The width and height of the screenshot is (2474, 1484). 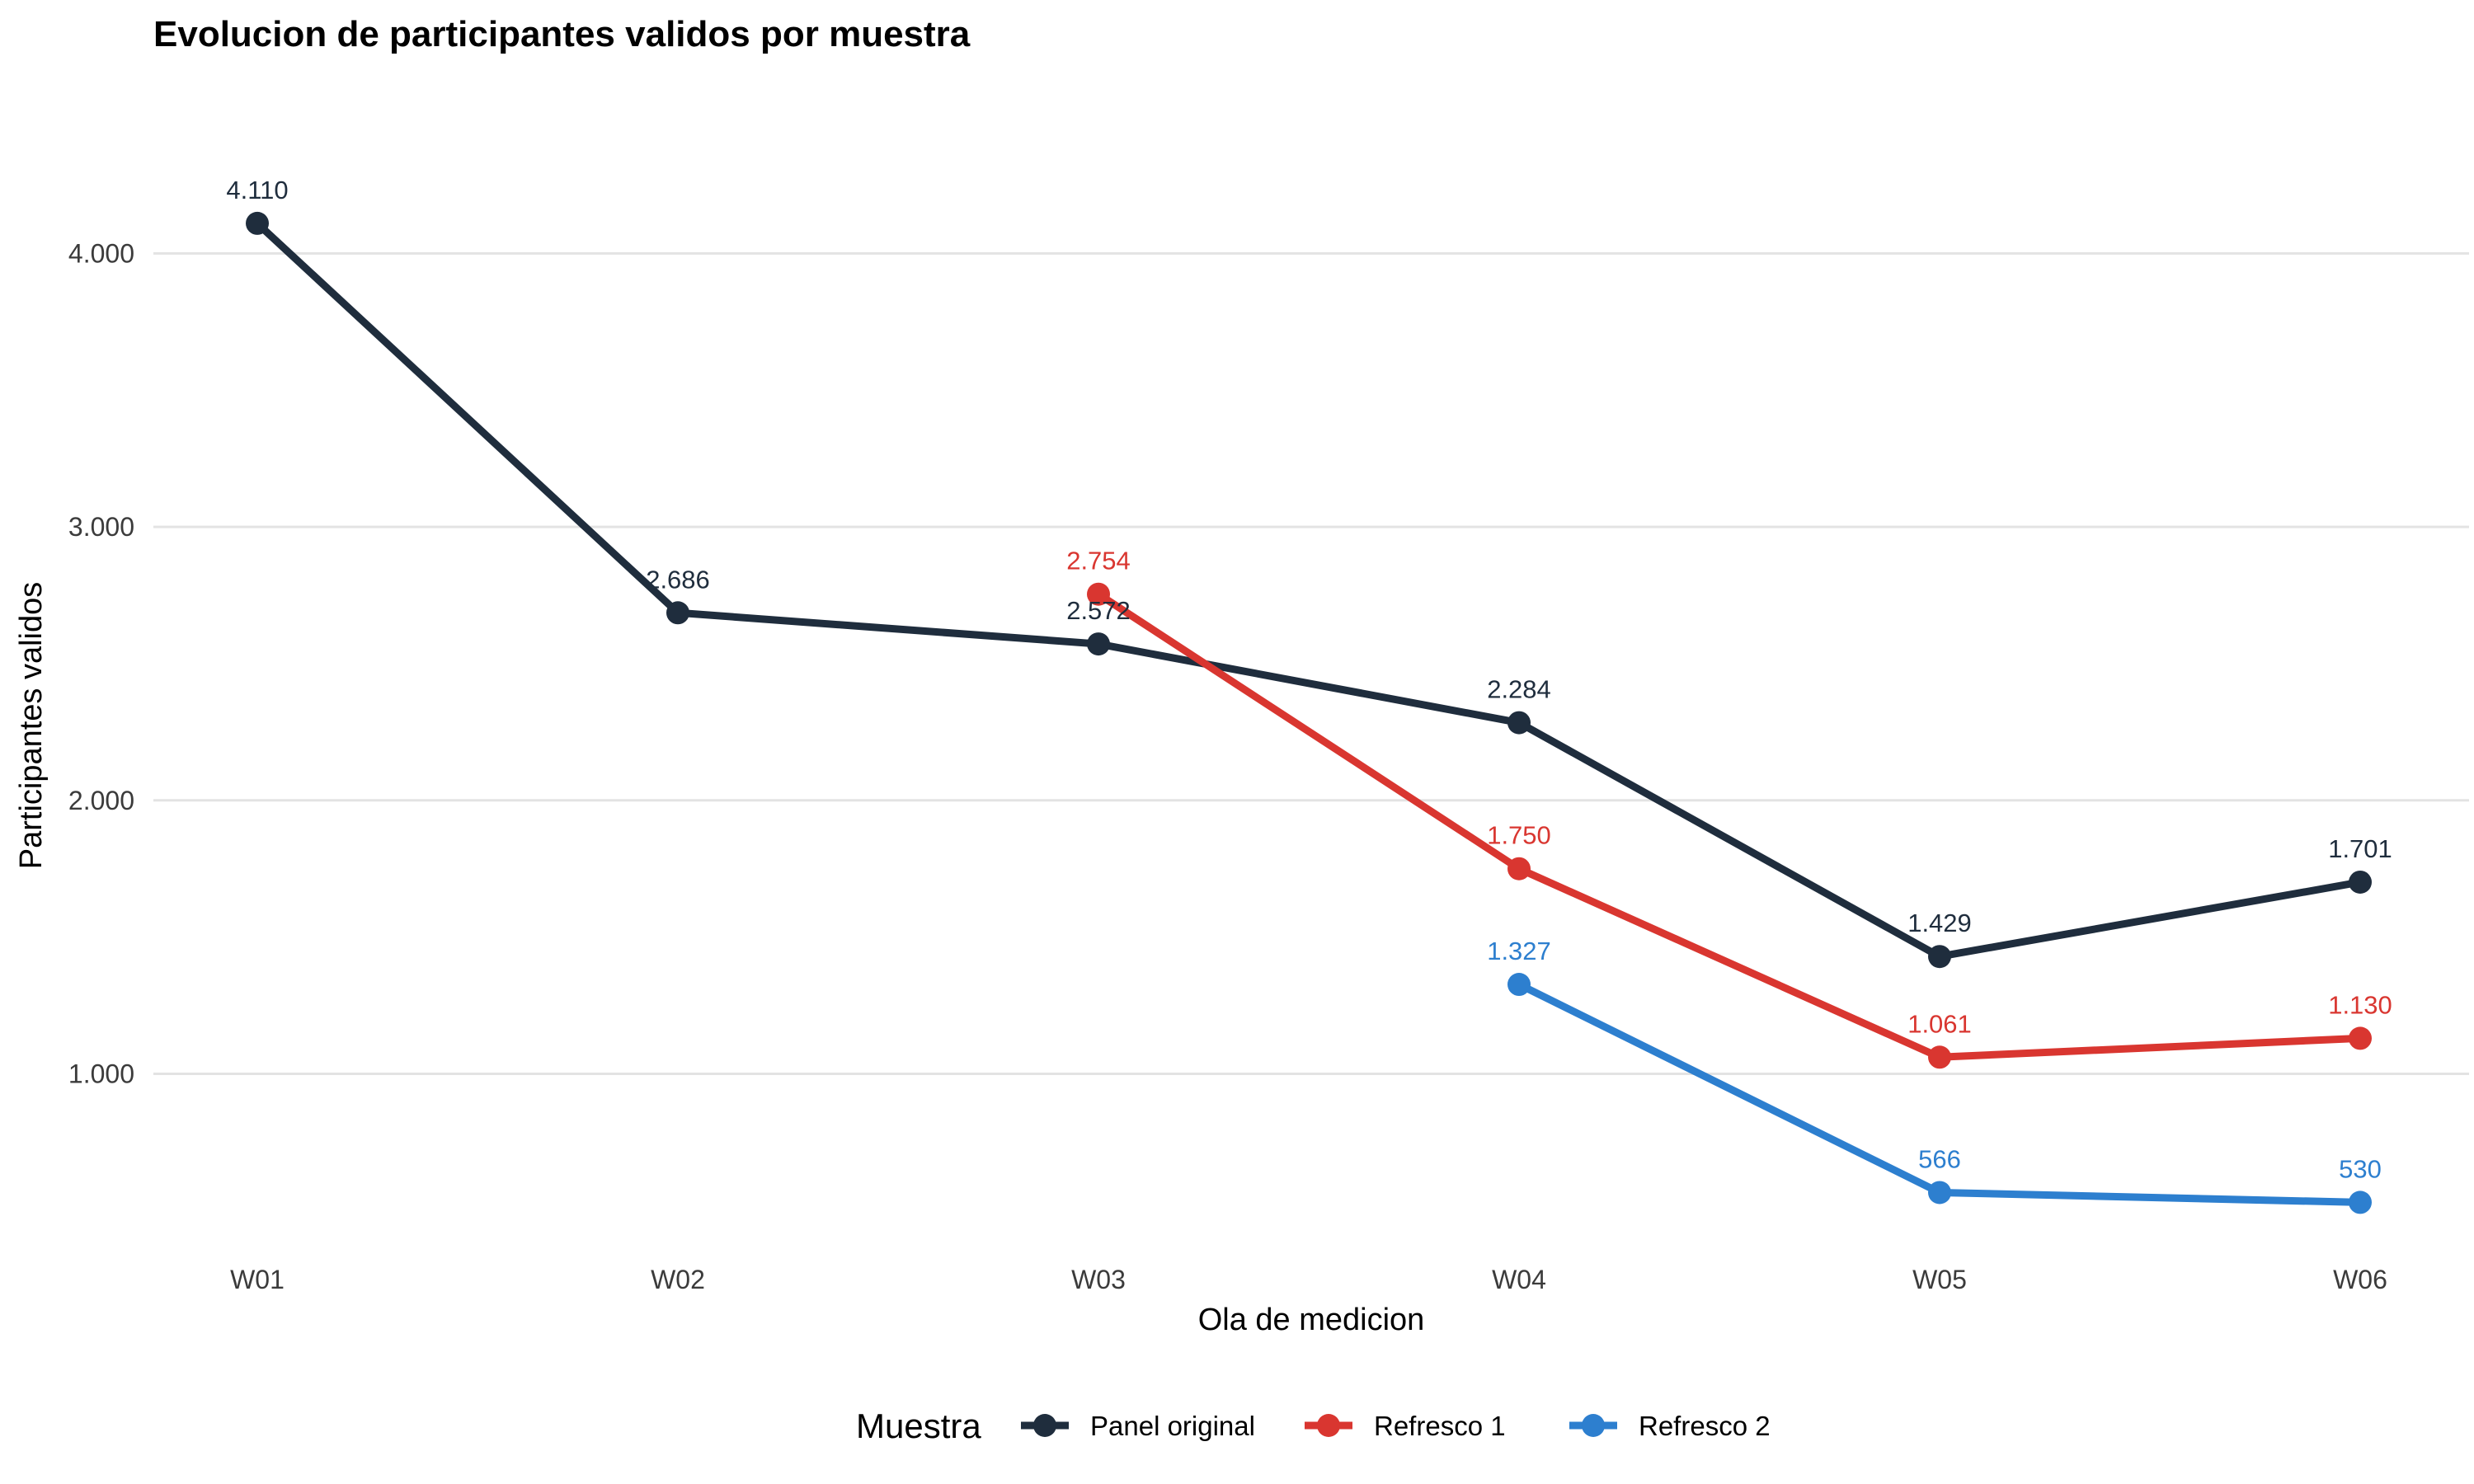 I want to click on data-label-panel-original: 2.686, so click(x=678, y=579).